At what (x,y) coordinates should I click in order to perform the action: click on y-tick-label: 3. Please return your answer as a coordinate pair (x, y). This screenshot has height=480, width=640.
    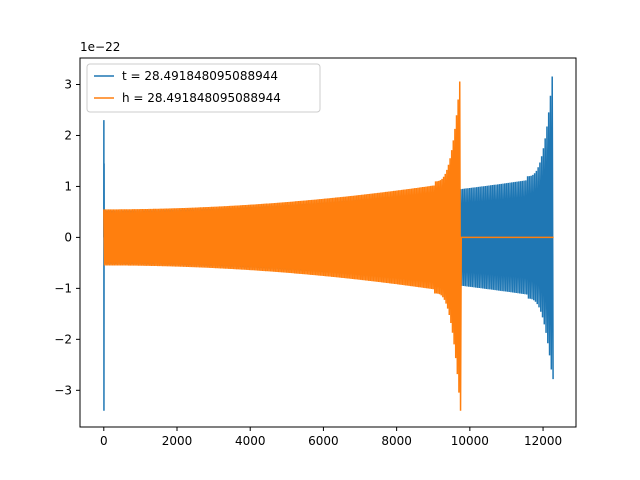
    Looking at the image, I should click on (68, 85).